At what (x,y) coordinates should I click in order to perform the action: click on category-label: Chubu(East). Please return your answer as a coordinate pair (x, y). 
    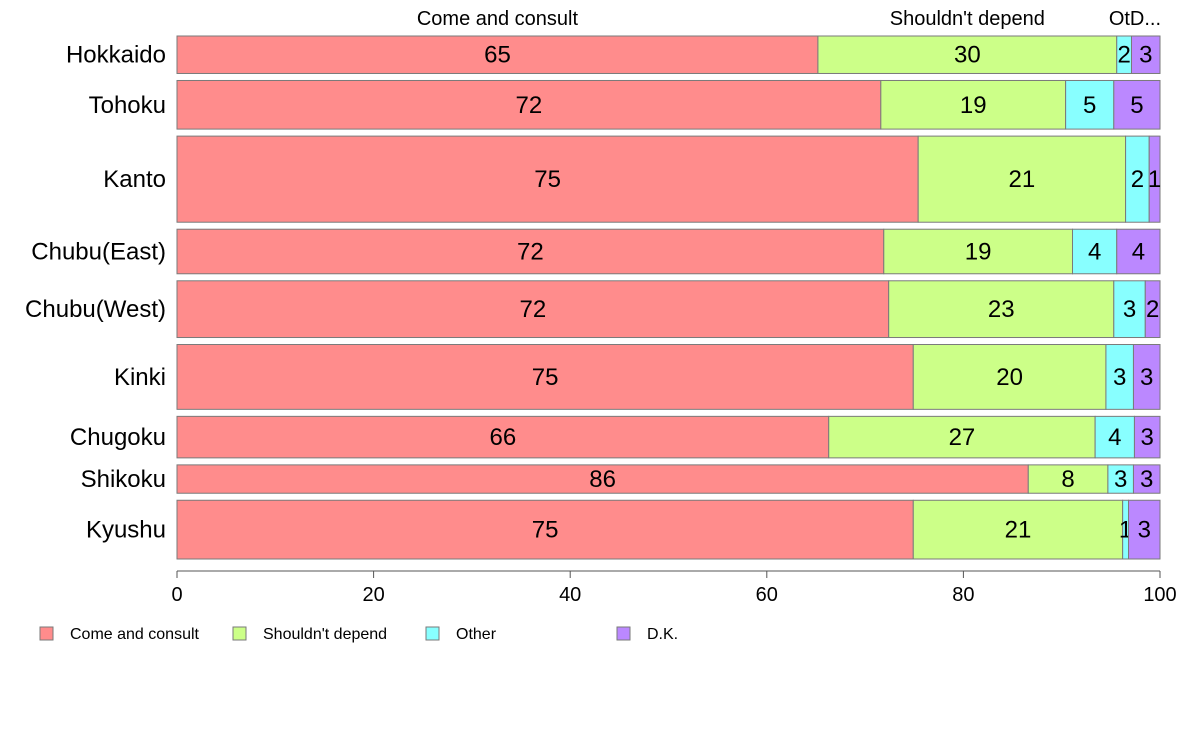
    Looking at the image, I should click on (98, 252).